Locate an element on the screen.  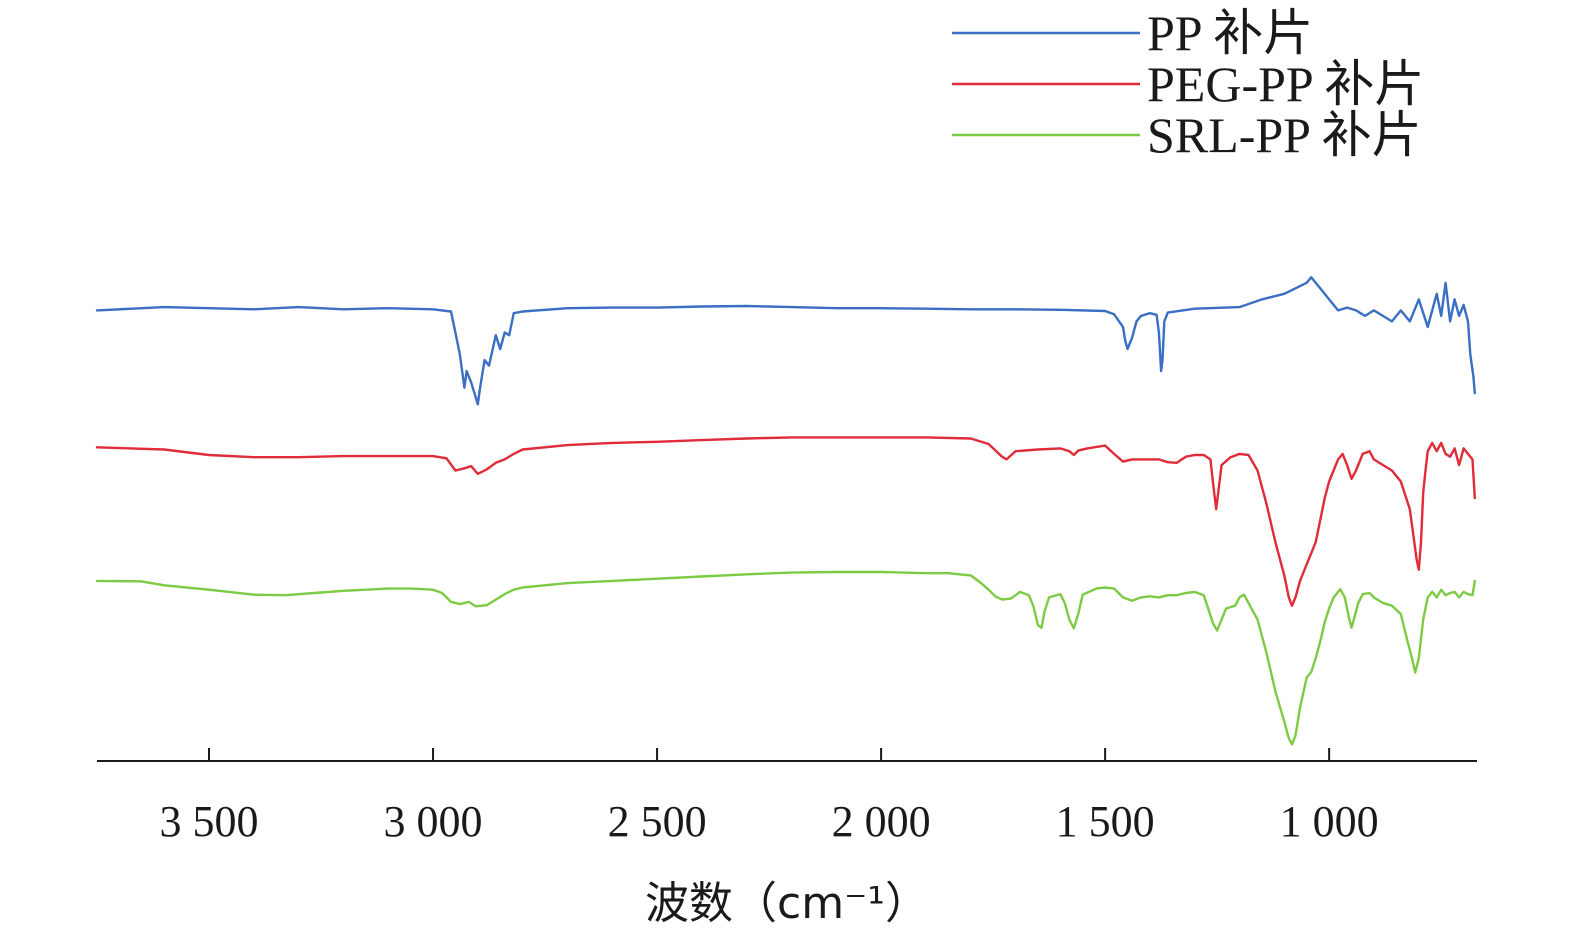
legend-label-2: PEG-PP 补片 is located at coordinates (1285, 84).